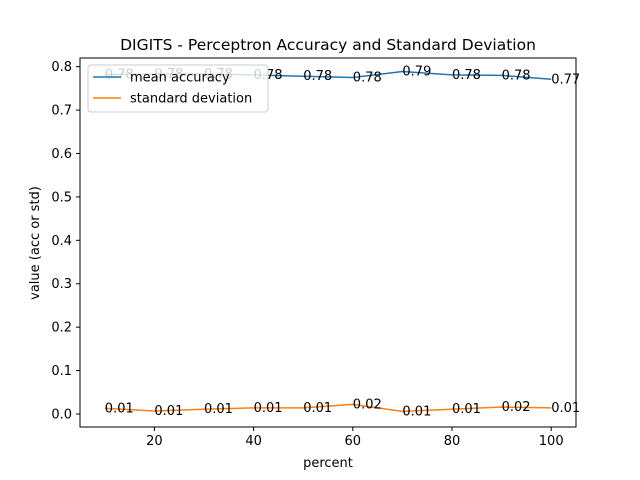  What do you see at coordinates (154, 441) in the screenshot?
I see `x-tick-label: 20` at bounding box center [154, 441].